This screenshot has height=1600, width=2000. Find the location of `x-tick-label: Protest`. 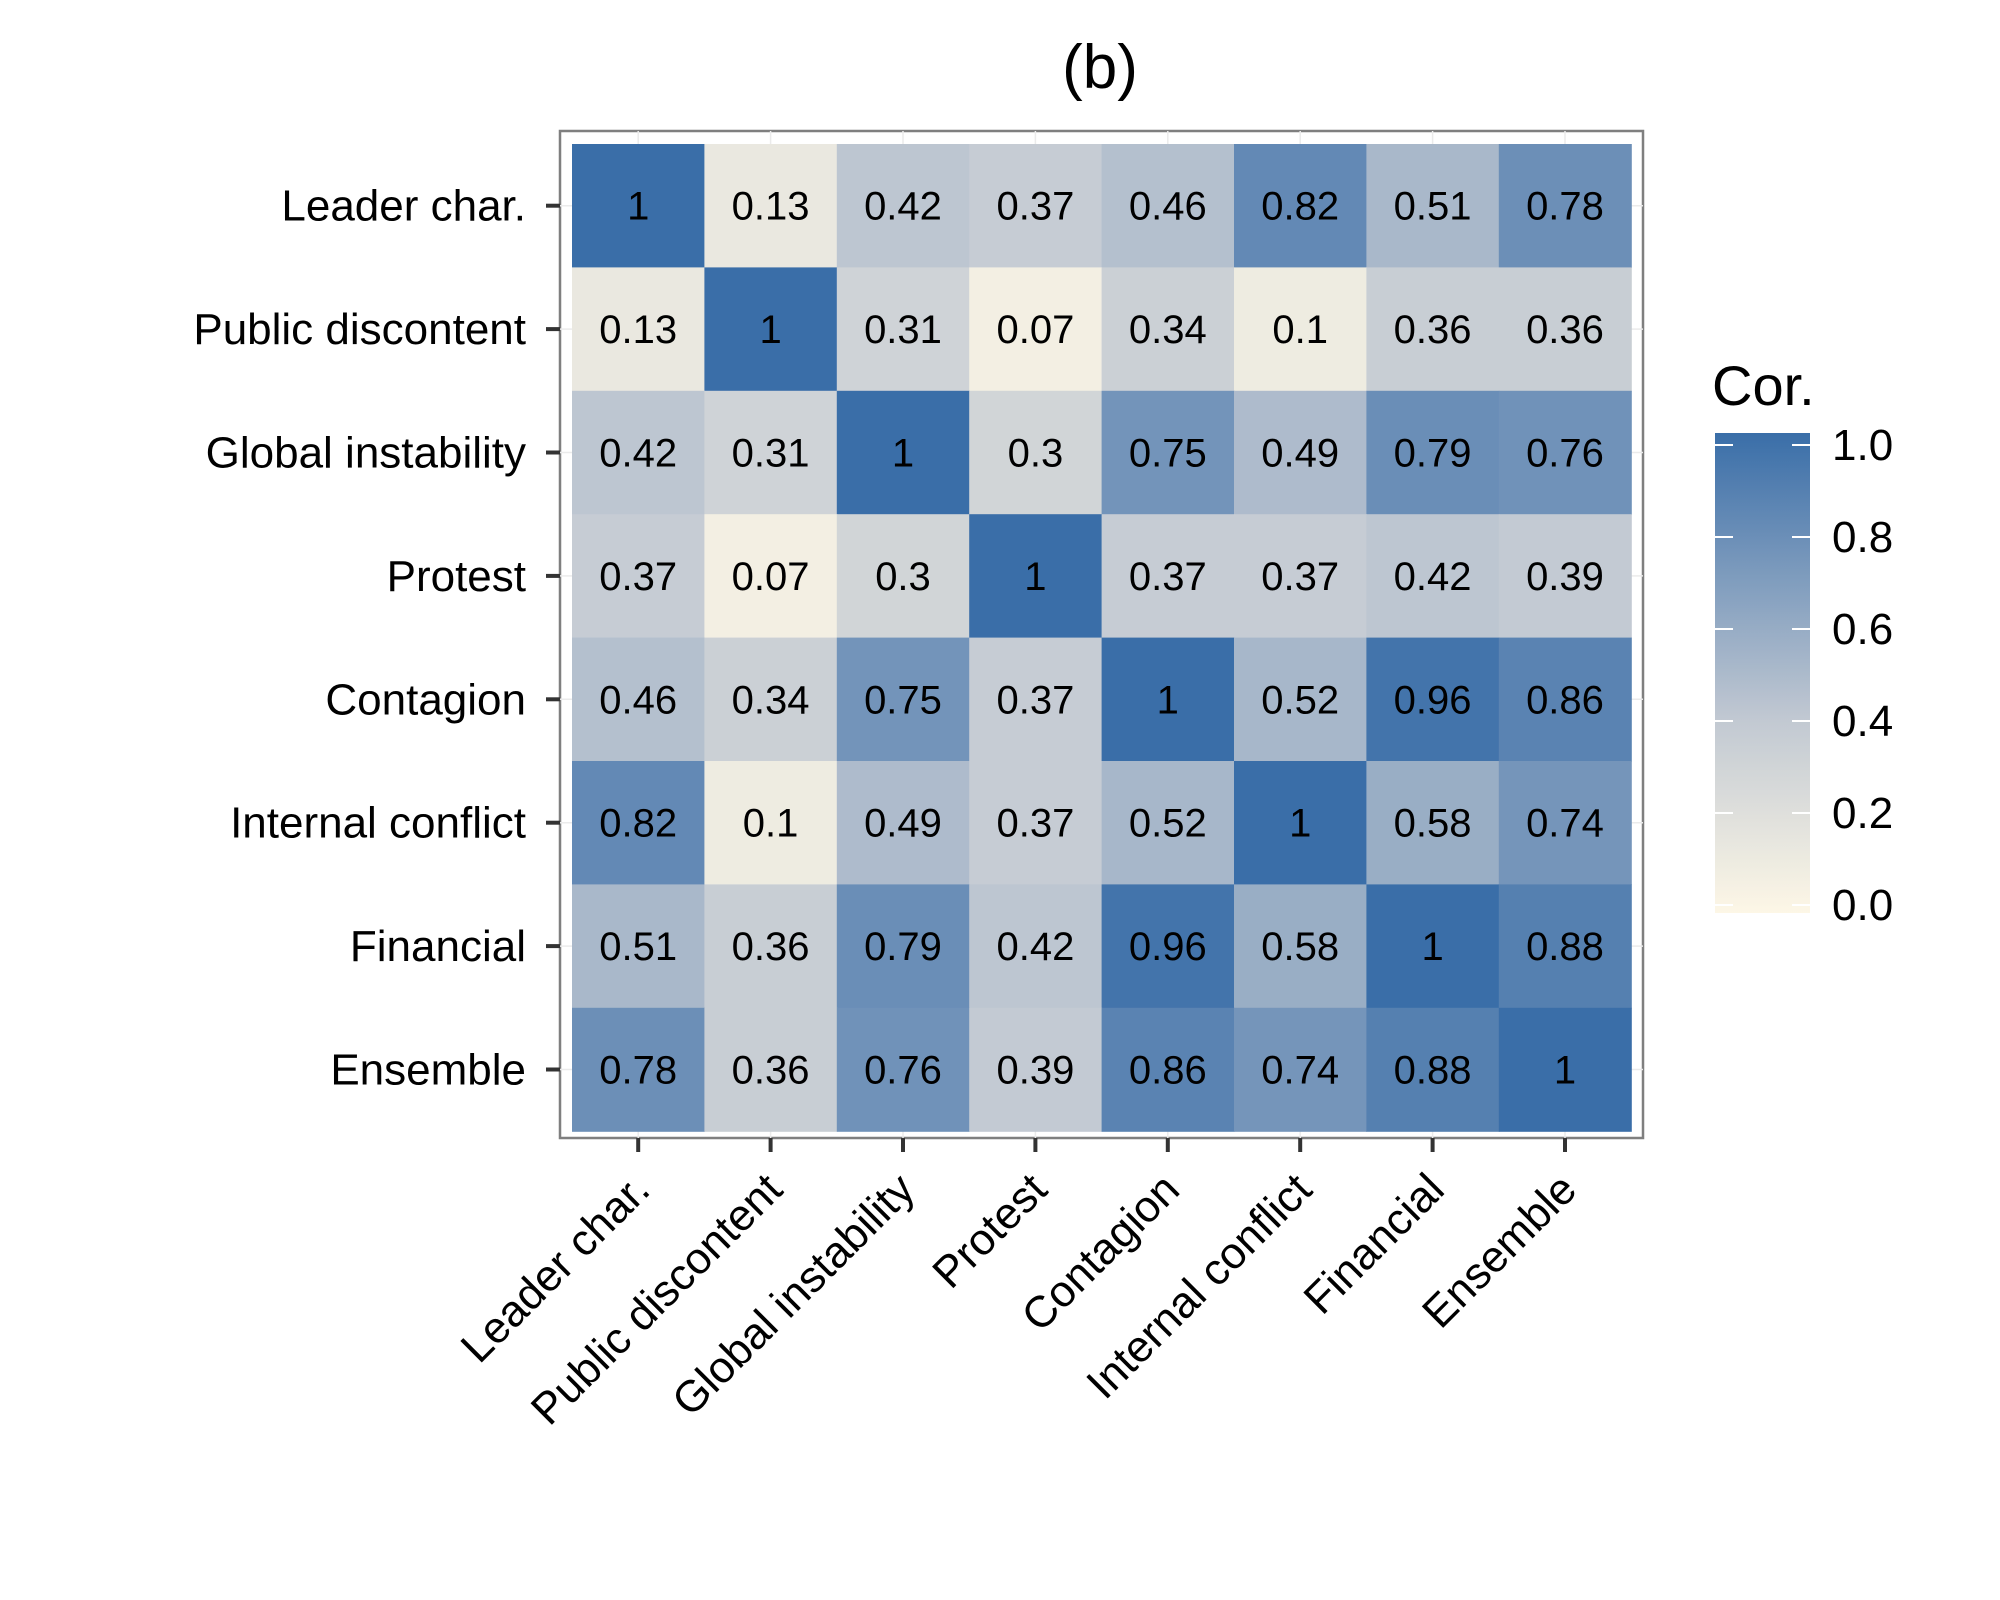

x-tick-label: Protest is located at coordinates (989, 1230).